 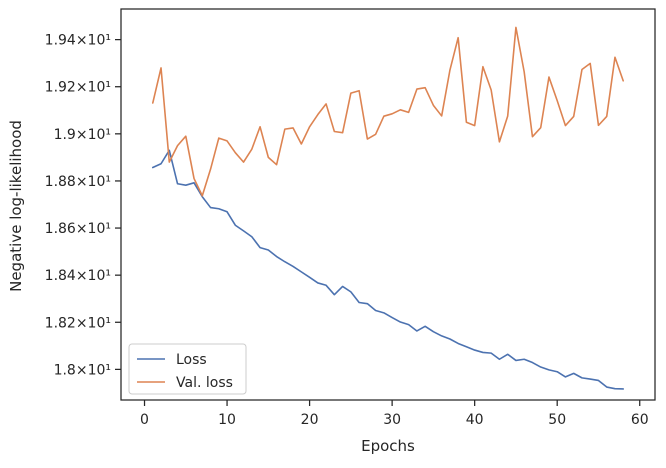 What do you see at coordinates (78, 276) in the screenshot?
I see `y-tick-label: 1.84×10¹` at bounding box center [78, 276].